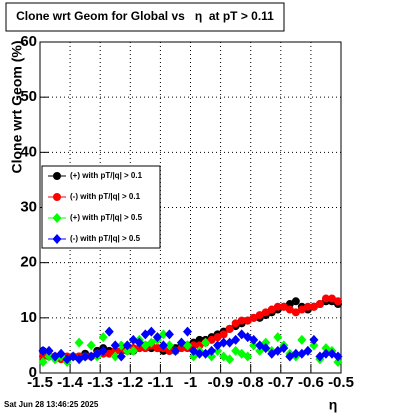 The image size is (400, 414). Describe the element at coordinates (311, 382) in the screenshot. I see `x-tick-label: -0.6` at that location.